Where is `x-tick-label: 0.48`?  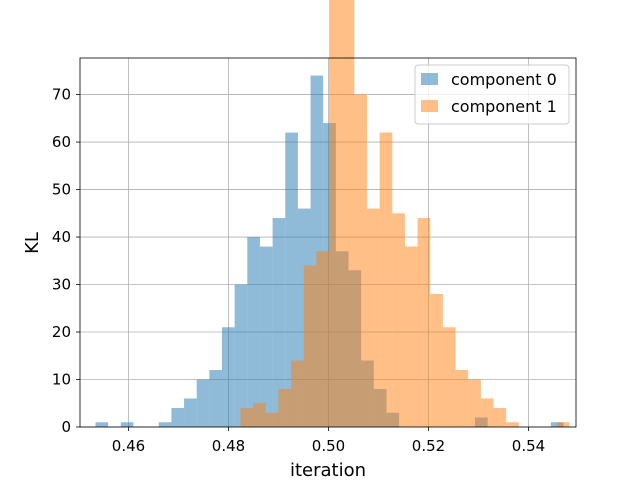
x-tick-label: 0.48 is located at coordinates (228, 446).